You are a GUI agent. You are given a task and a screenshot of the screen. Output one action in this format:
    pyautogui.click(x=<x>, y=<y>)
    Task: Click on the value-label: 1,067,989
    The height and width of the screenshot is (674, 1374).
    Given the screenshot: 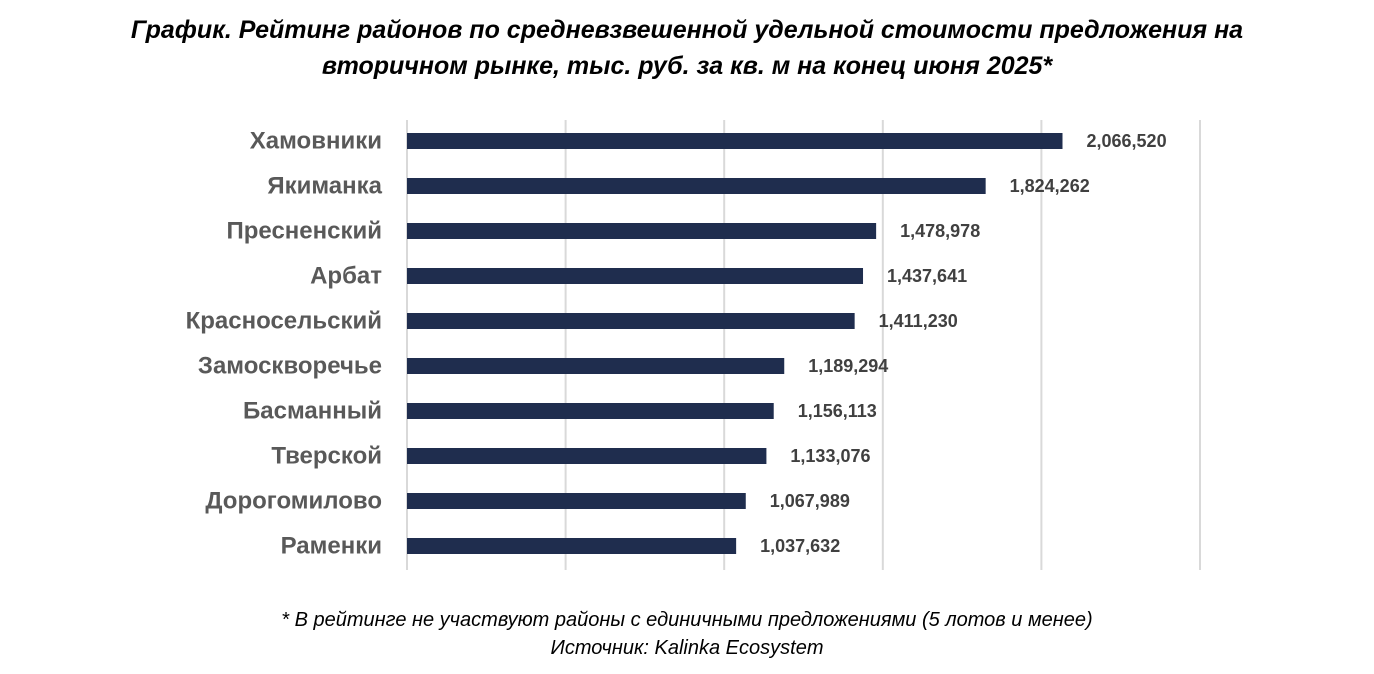 What is the action you would take?
    pyautogui.click(x=810, y=501)
    